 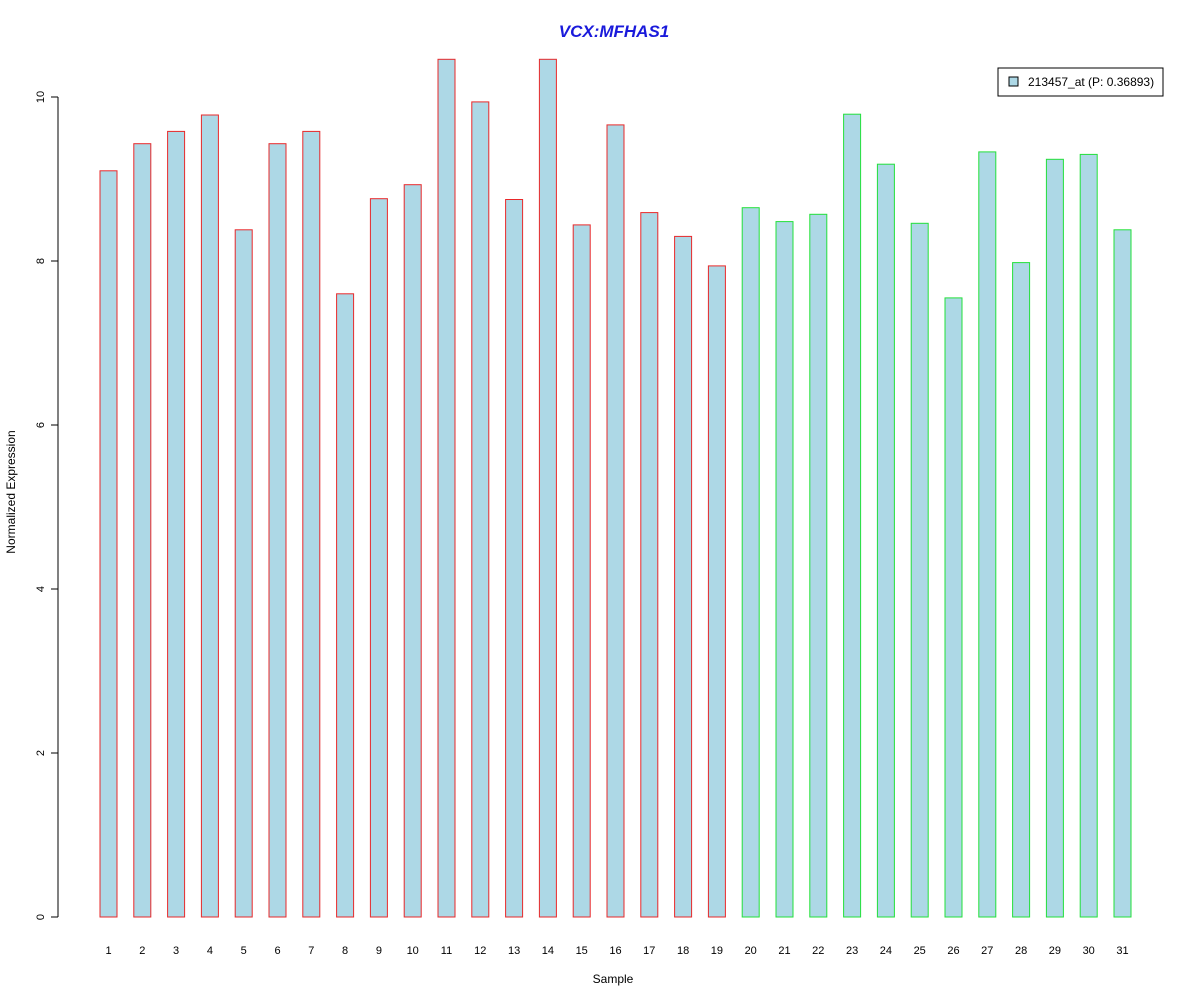 I want to click on x-tick-label: 6, so click(x=277, y=951).